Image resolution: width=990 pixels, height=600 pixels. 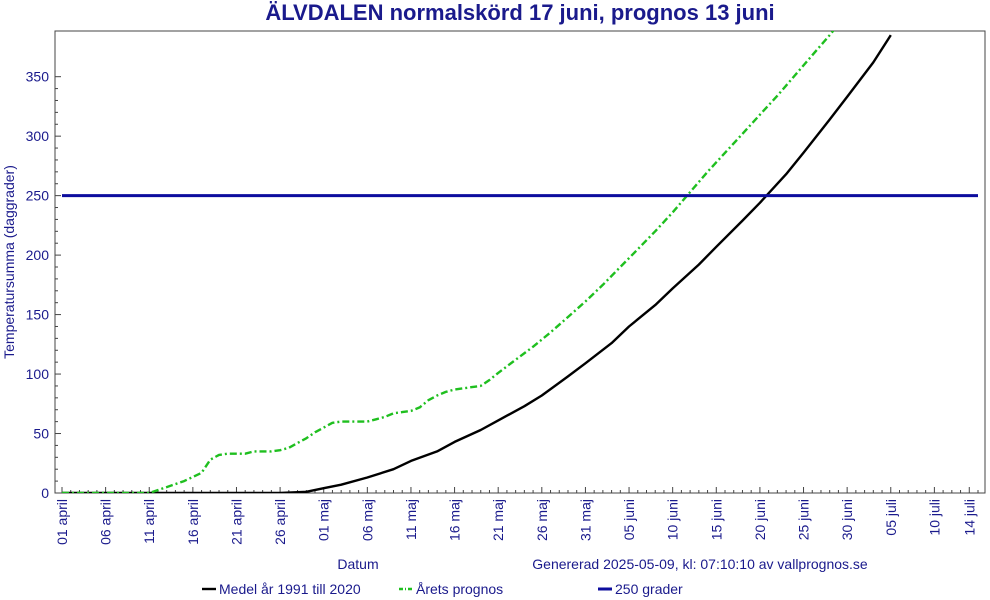 I want to click on legend-label: Medel år 1991 till 2020, so click(x=290, y=589).